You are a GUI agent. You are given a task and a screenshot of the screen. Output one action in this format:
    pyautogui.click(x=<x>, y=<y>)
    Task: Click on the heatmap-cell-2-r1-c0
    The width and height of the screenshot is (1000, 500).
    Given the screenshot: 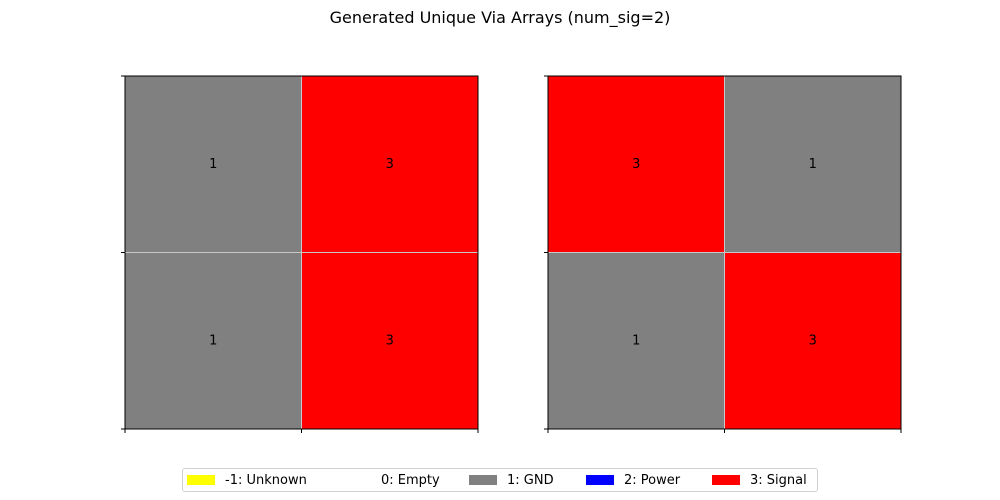 What is the action you would take?
    pyautogui.click(x=636, y=340)
    